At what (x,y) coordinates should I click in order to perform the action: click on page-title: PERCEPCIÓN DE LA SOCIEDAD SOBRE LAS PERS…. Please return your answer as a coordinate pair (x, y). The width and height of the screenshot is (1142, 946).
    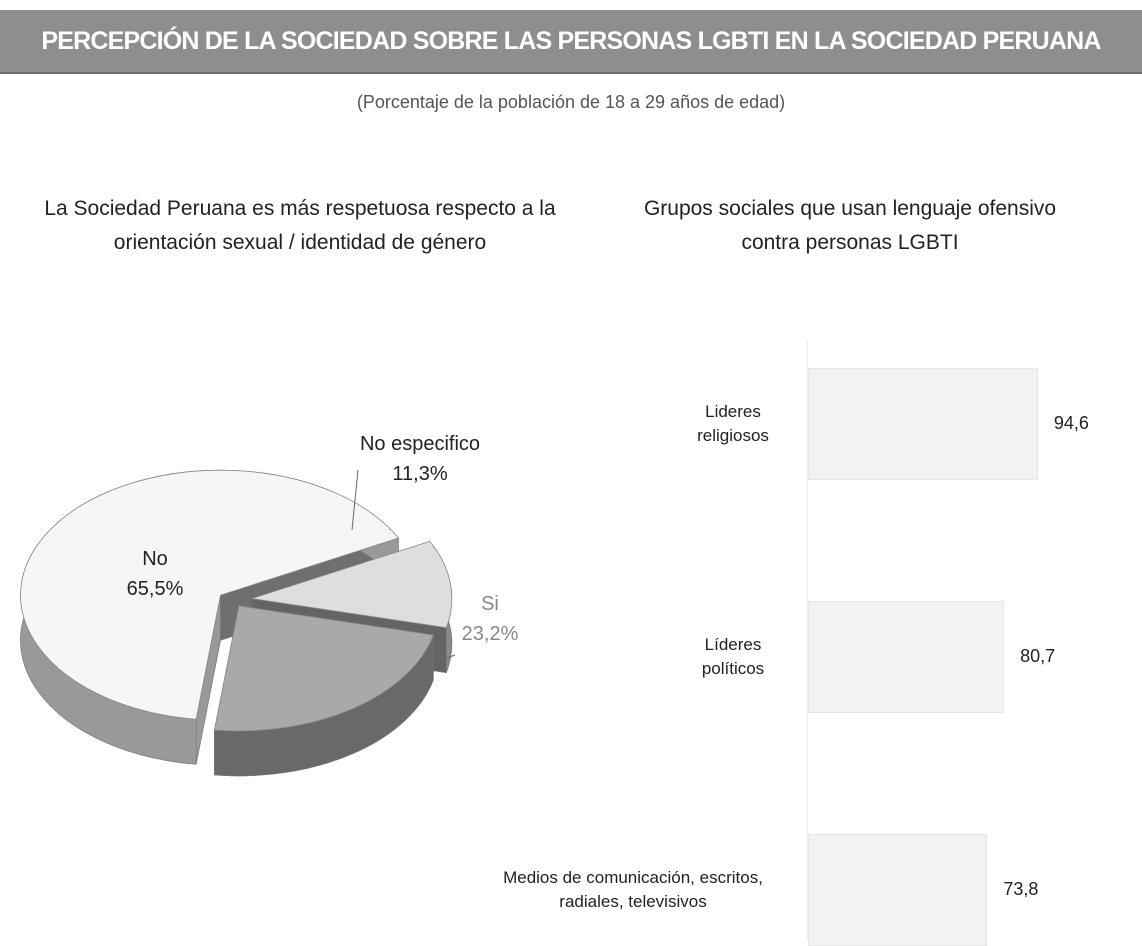
    Looking at the image, I should click on (571, 41).